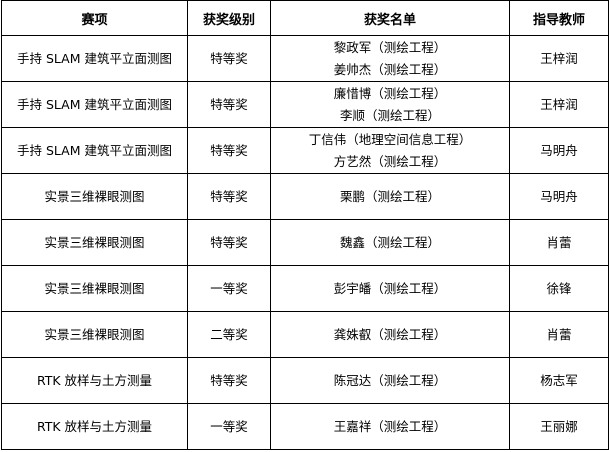  What do you see at coordinates (229, 334) in the screenshot?
I see `level-cell: 二等奖` at bounding box center [229, 334].